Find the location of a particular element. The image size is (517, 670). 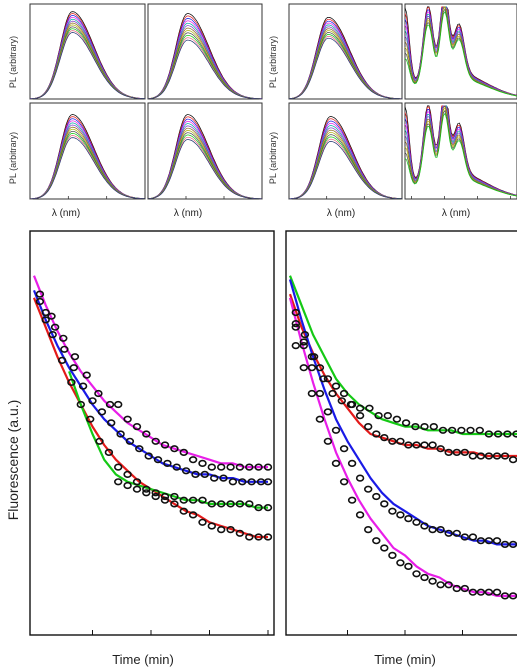

big-xlabel-right: Time (min) is located at coordinates (405, 659).